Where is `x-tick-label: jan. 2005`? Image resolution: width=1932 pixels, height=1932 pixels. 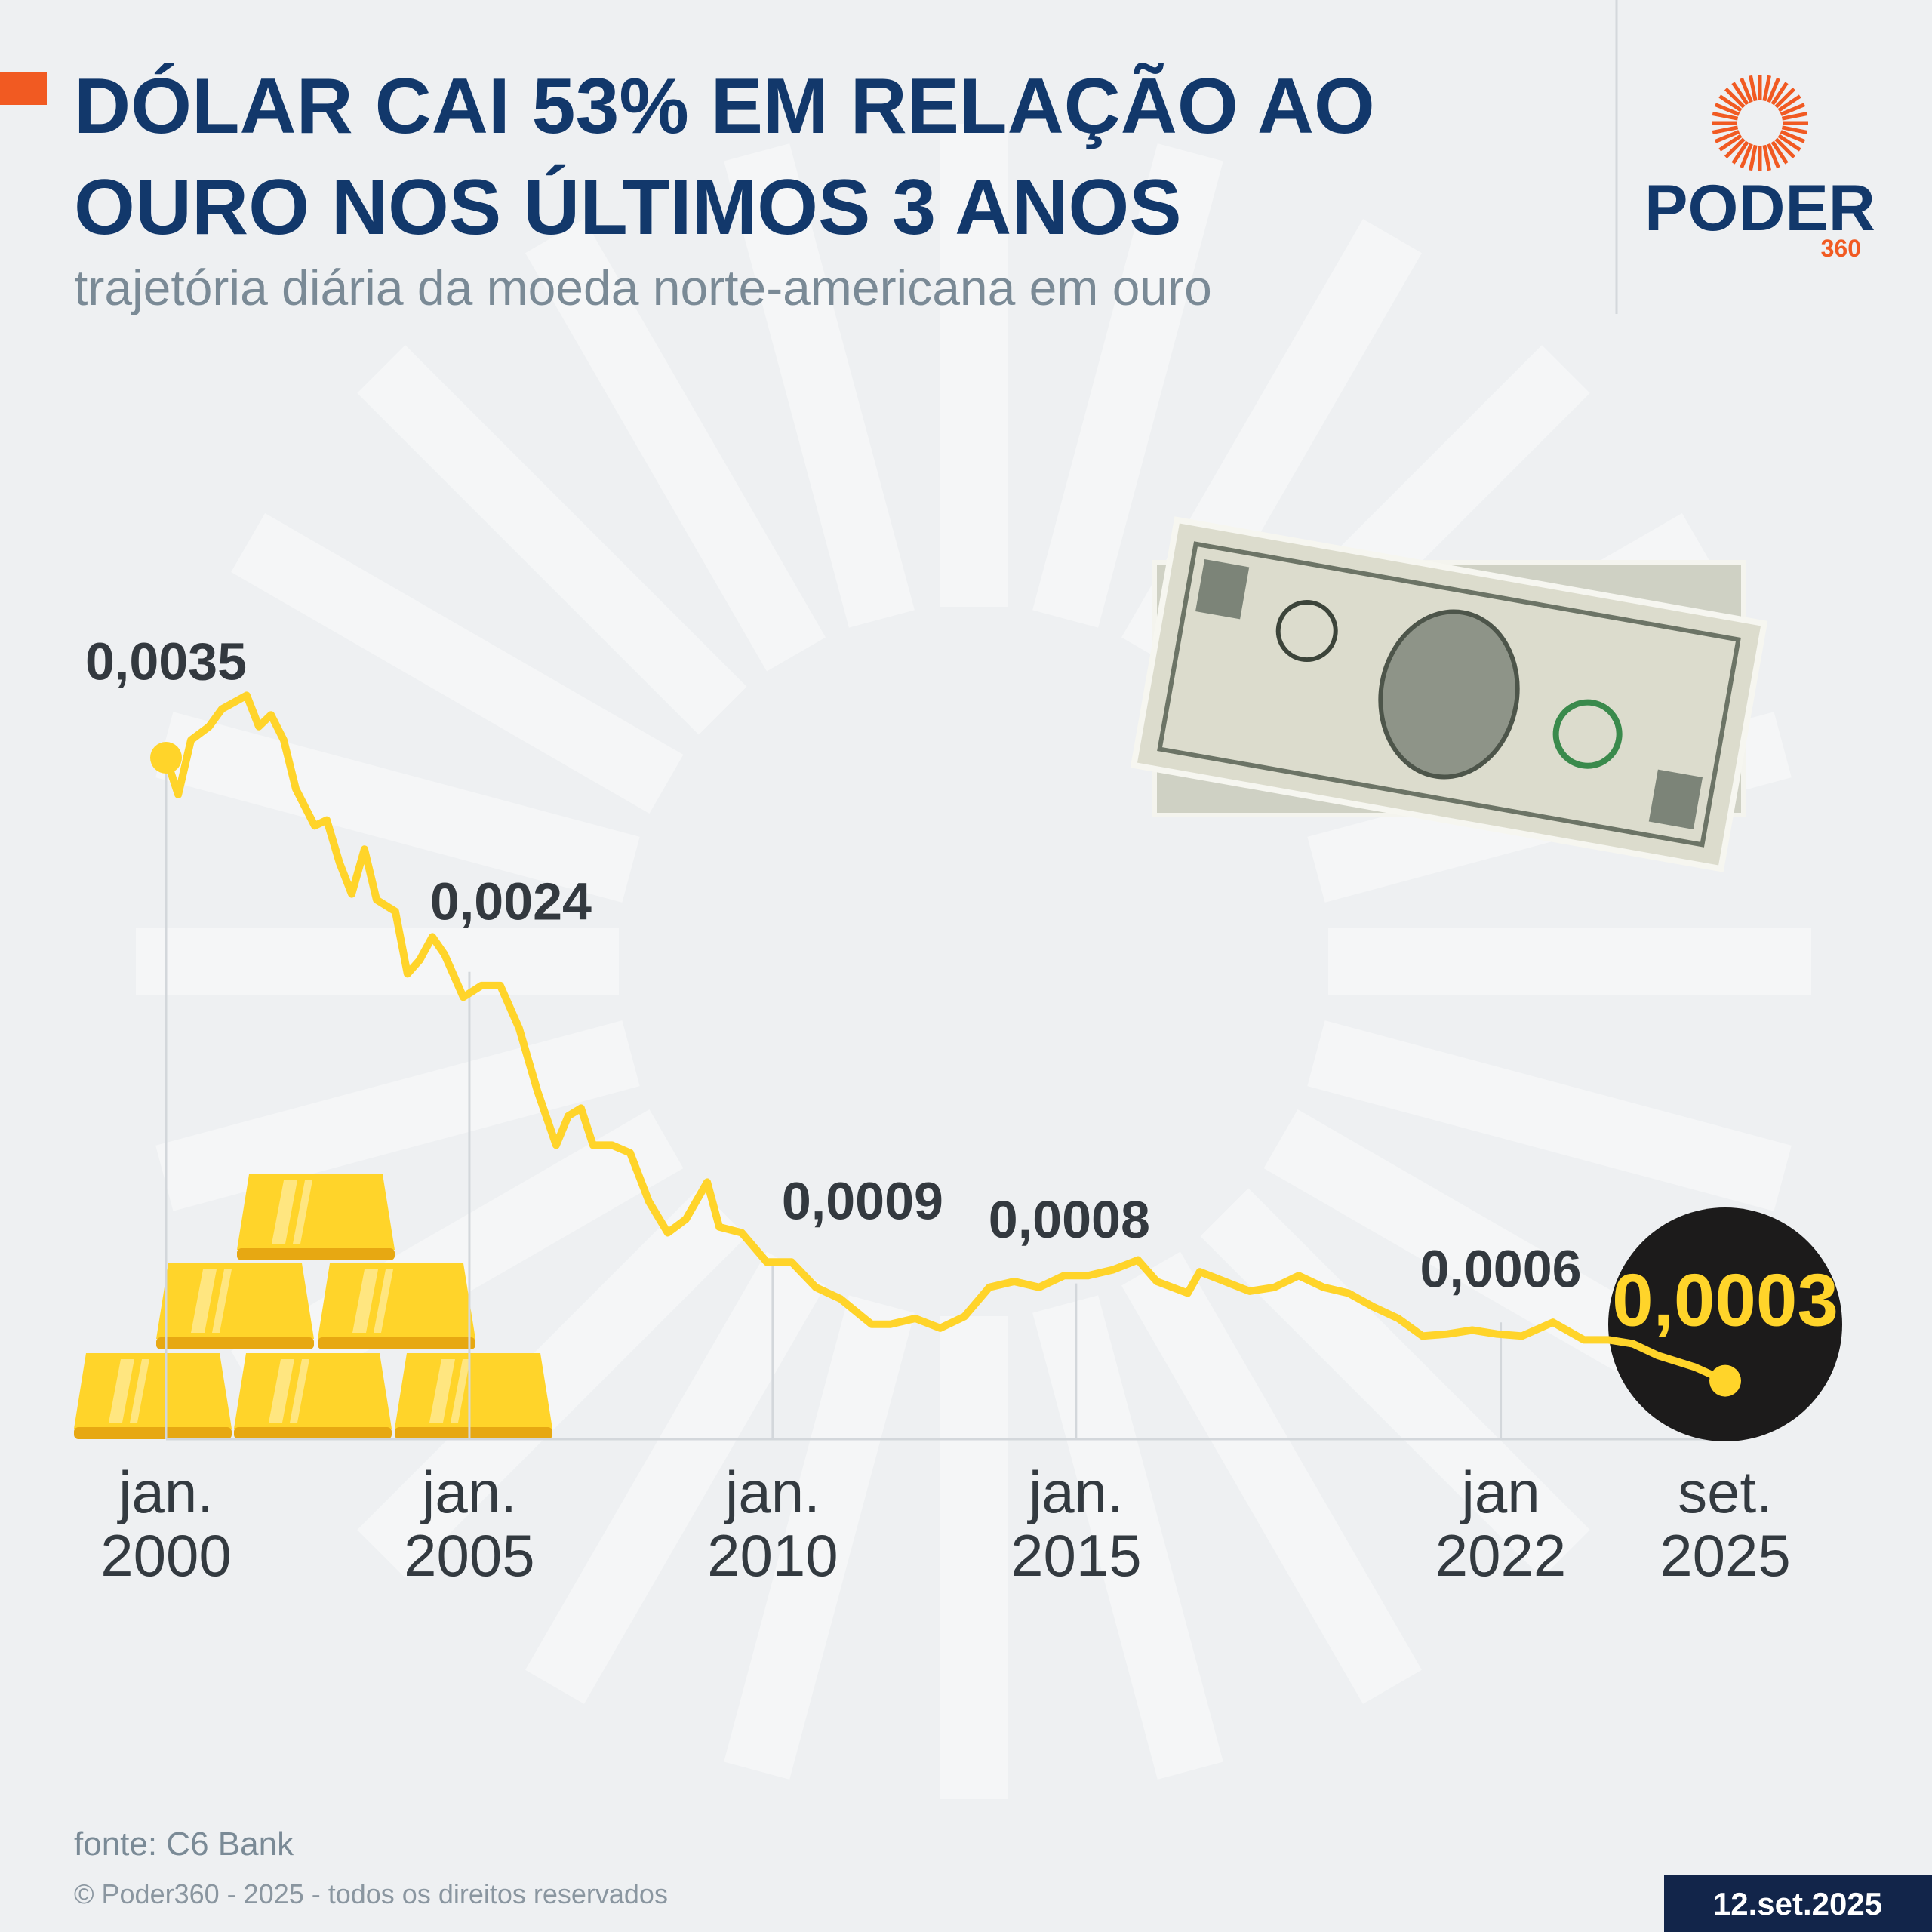
x-tick-label: jan. 2005 is located at coordinates (469, 1524).